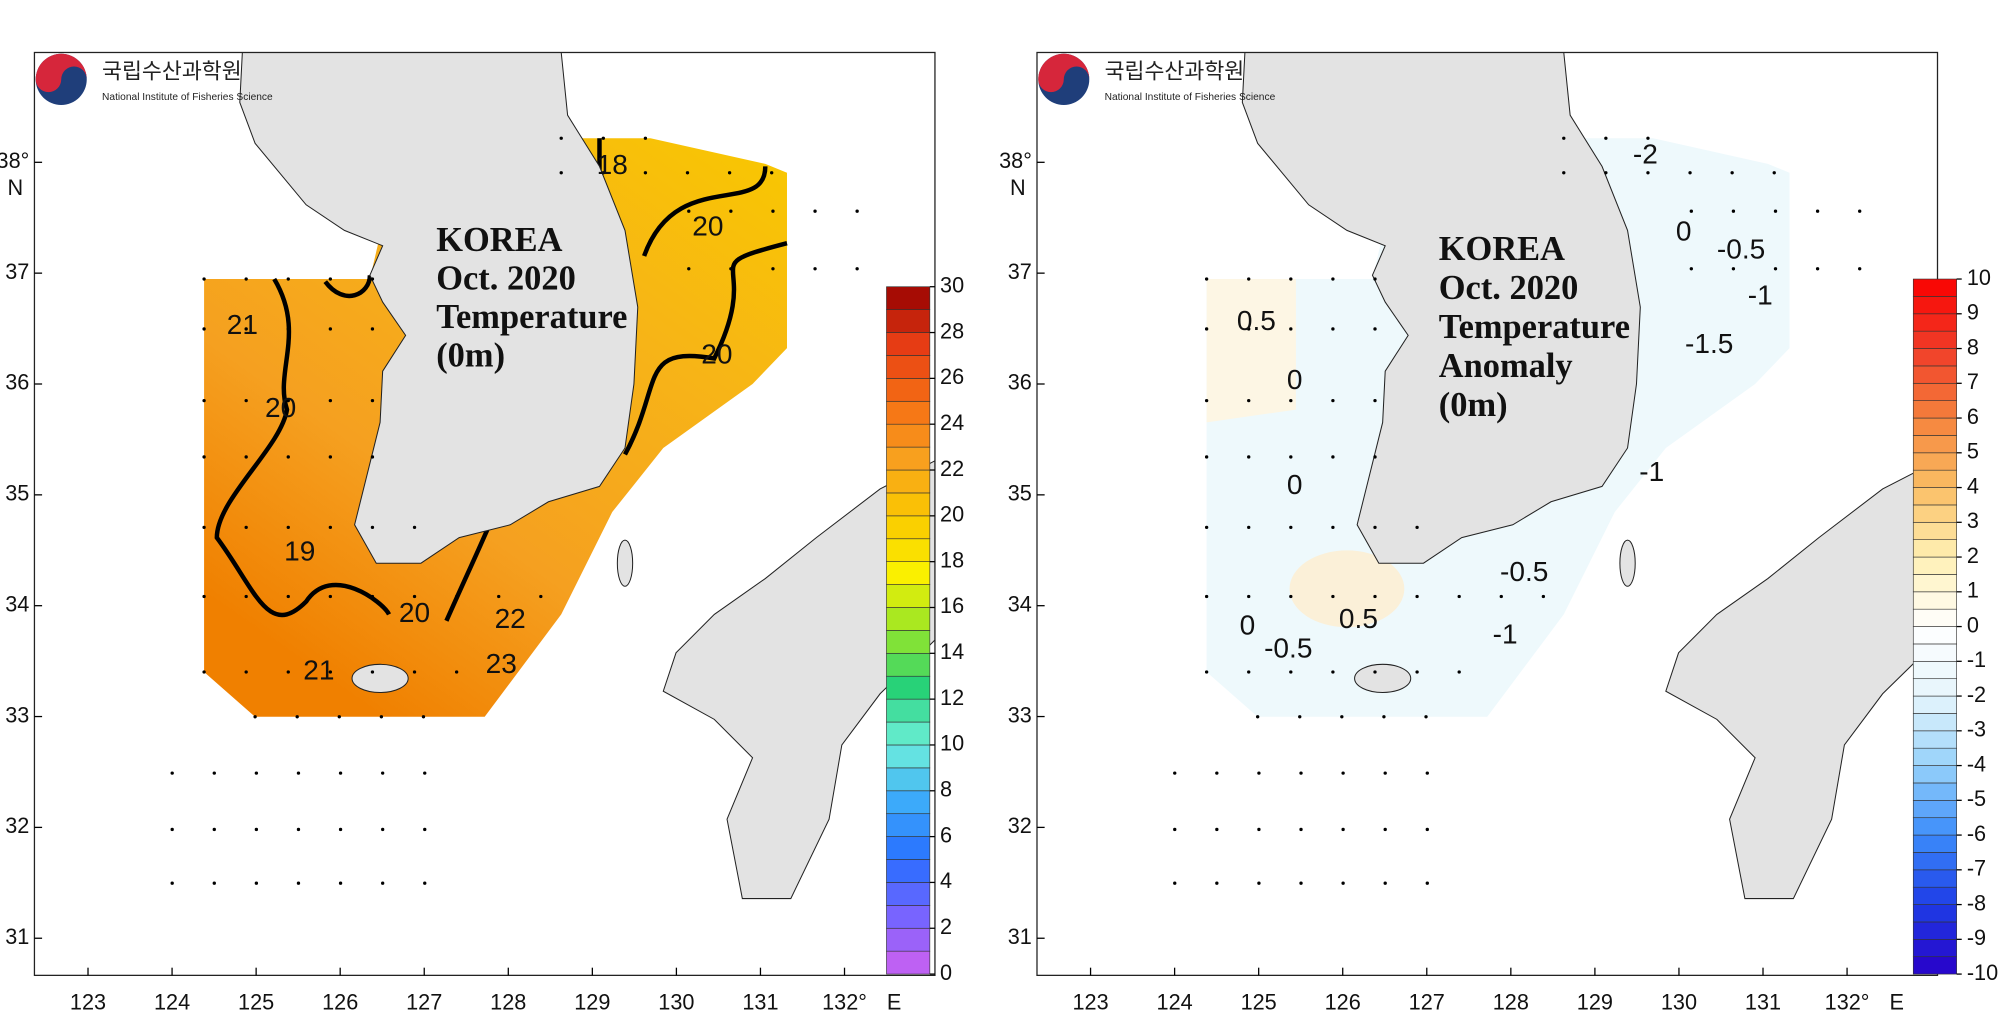 This screenshot has width=2000, height=1024. Describe the element at coordinates (946, 972) in the screenshot. I see `colorbar-tick-label: 0` at that location.